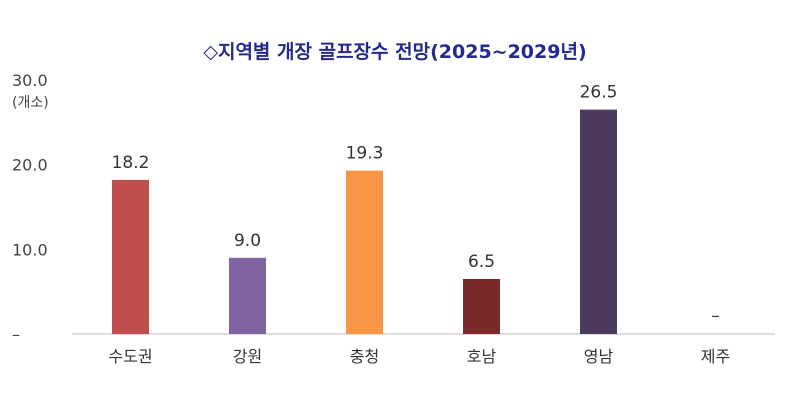 This screenshot has width=803, height=402. What do you see at coordinates (599, 93) in the screenshot?
I see `data-label: 26.5` at bounding box center [599, 93].